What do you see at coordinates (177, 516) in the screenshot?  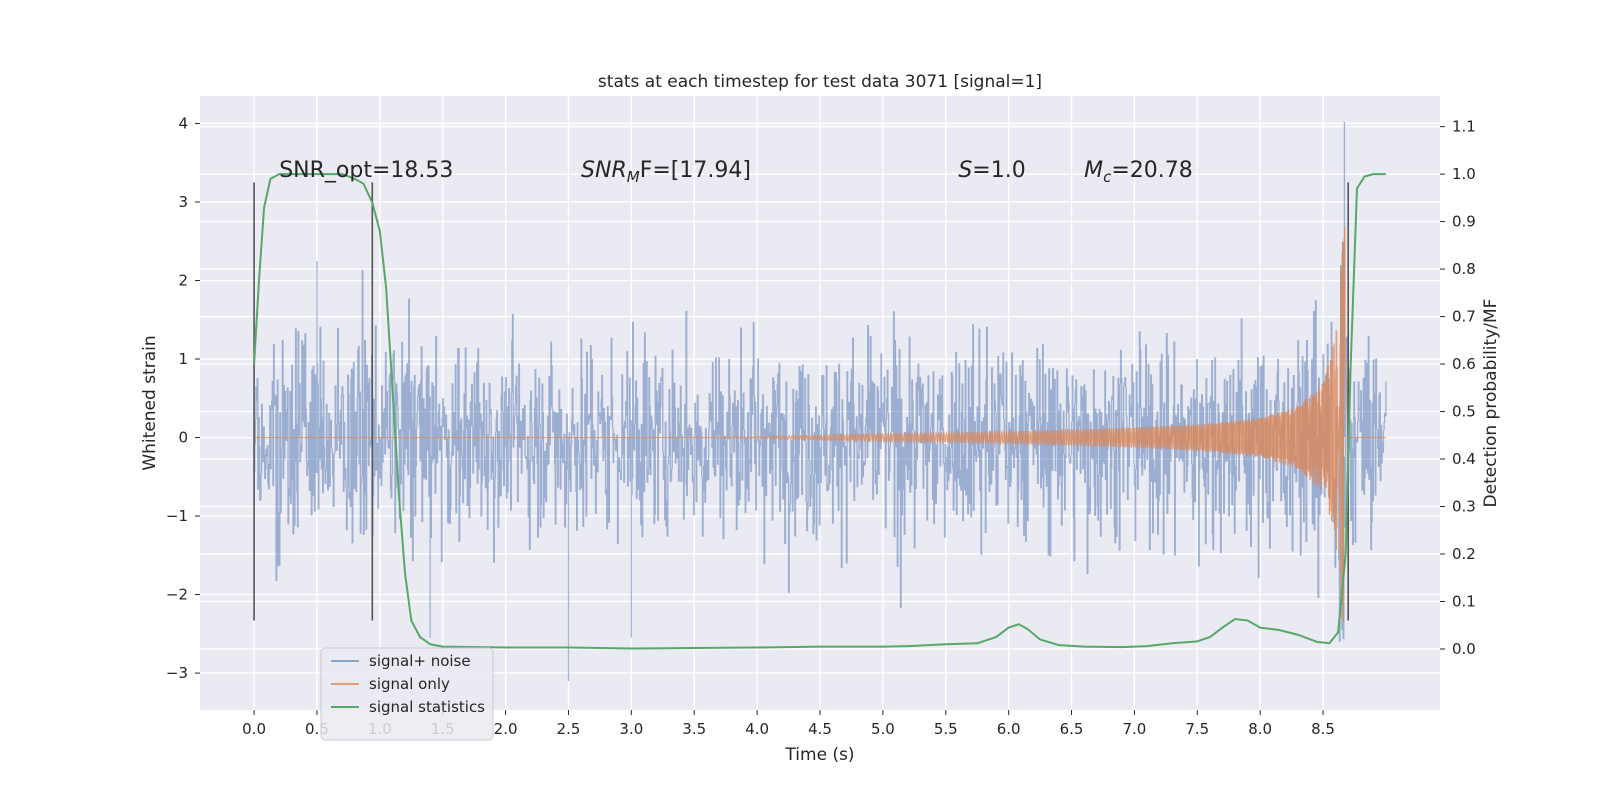 I see `y-tick-label: −1` at bounding box center [177, 516].